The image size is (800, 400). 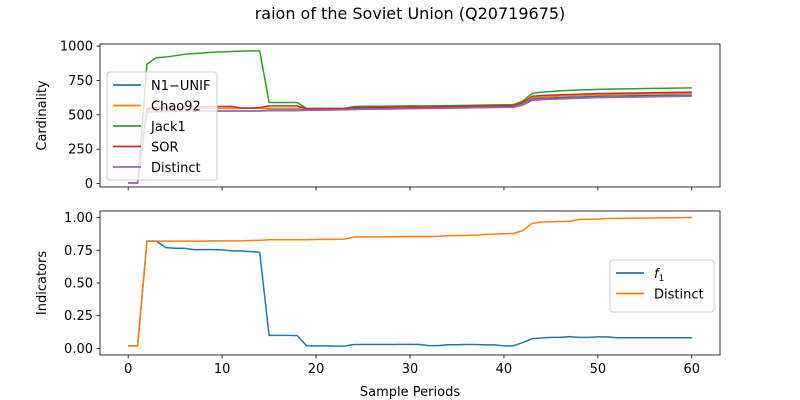 What do you see at coordinates (176, 107) in the screenshot?
I see `legend-label-chao92: Chao92` at bounding box center [176, 107].